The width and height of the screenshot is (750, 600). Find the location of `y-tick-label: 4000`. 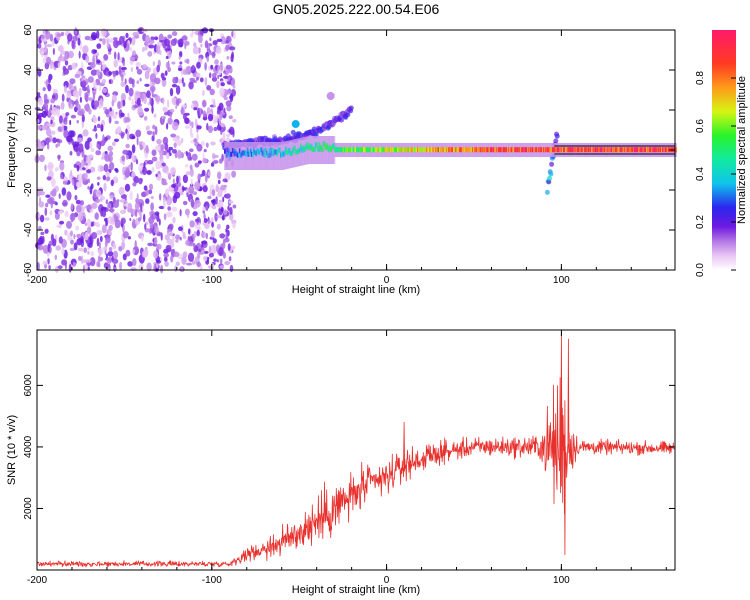

y-tick-label: 4000 is located at coordinates (28, 446).